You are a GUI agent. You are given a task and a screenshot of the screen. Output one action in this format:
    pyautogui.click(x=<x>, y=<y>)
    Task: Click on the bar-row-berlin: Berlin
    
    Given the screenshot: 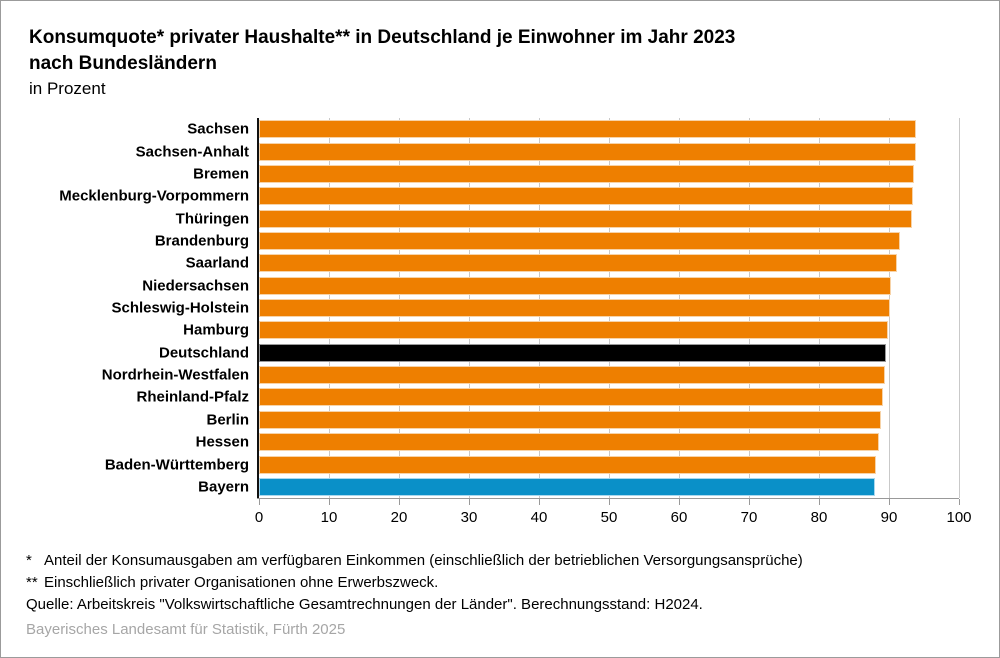 What is the action you would take?
    pyautogui.click(x=582, y=420)
    